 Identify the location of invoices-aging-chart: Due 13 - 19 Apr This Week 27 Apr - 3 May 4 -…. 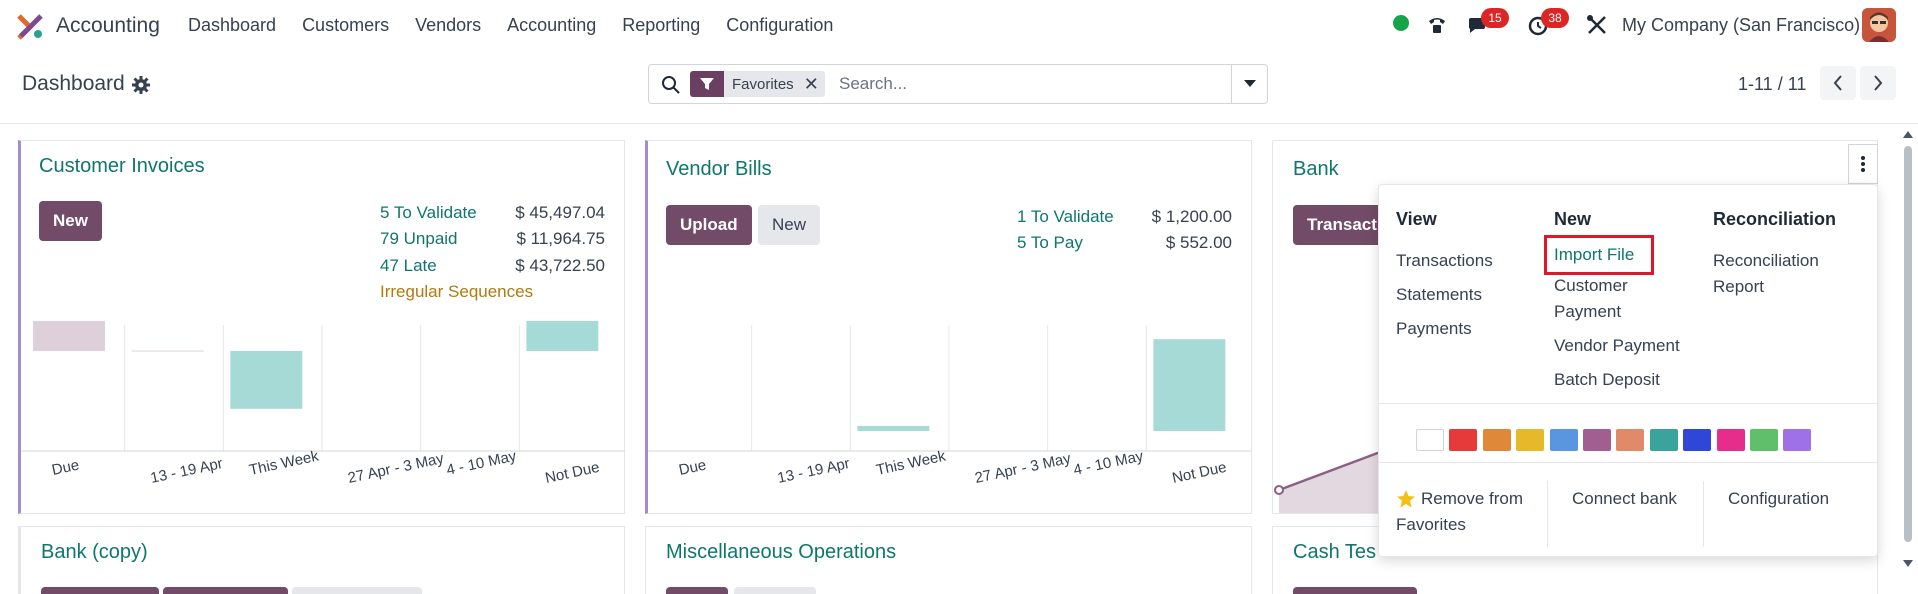
(323, 404).